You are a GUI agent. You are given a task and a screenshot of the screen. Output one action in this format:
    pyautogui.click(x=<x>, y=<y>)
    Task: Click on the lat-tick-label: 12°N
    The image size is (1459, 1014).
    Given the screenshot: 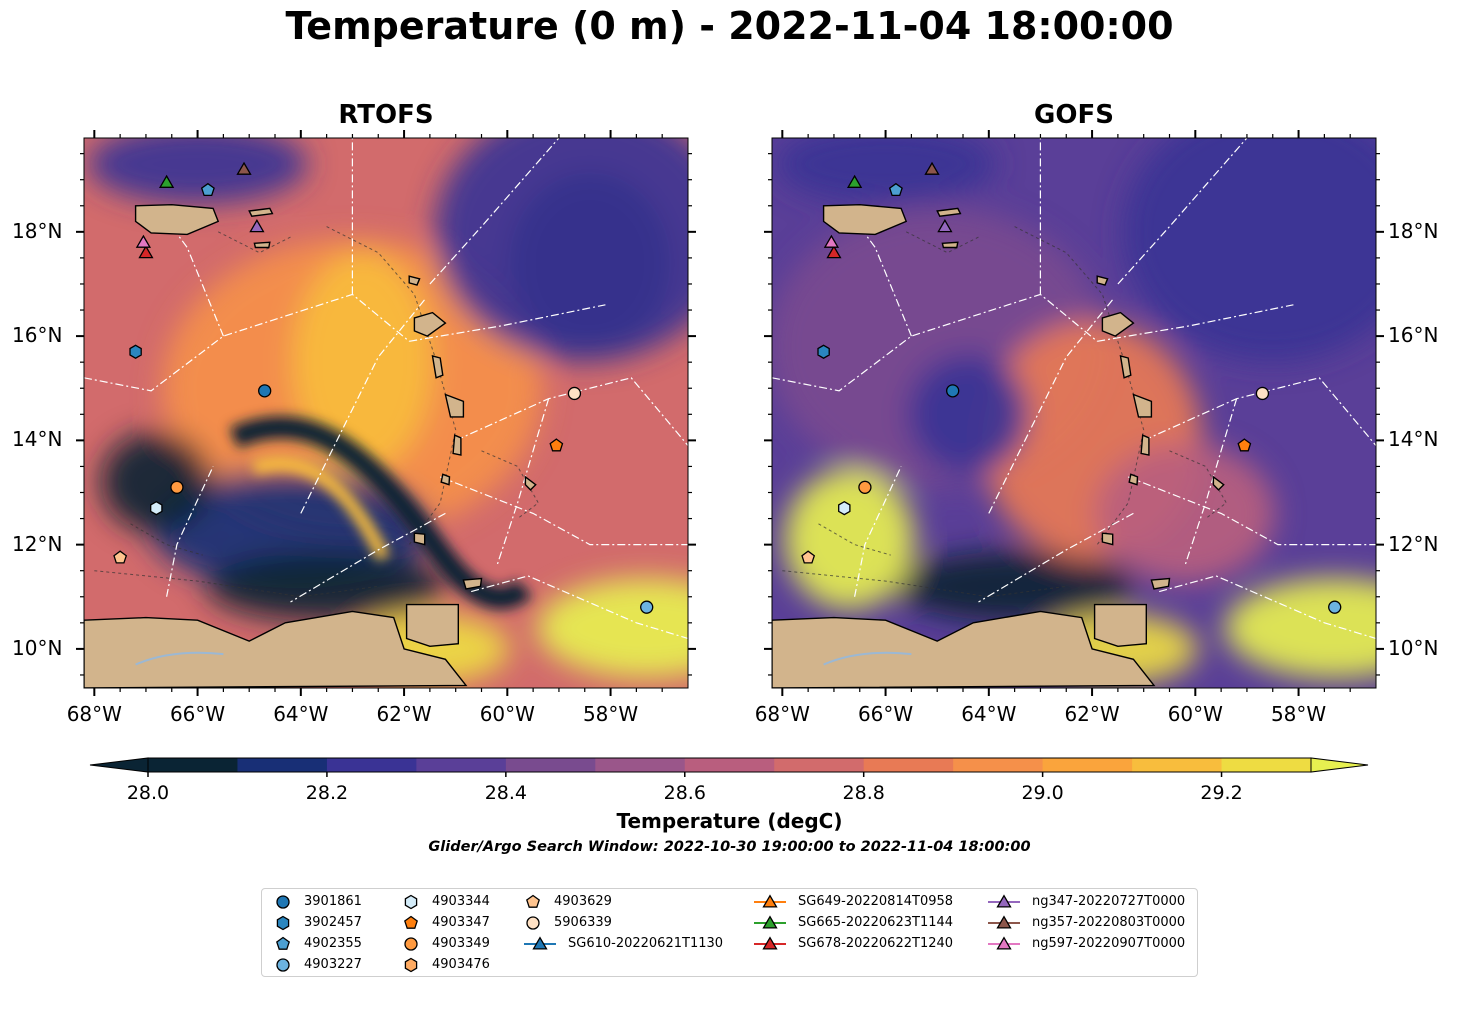 What is the action you would take?
    pyautogui.click(x=37, y=543)
    